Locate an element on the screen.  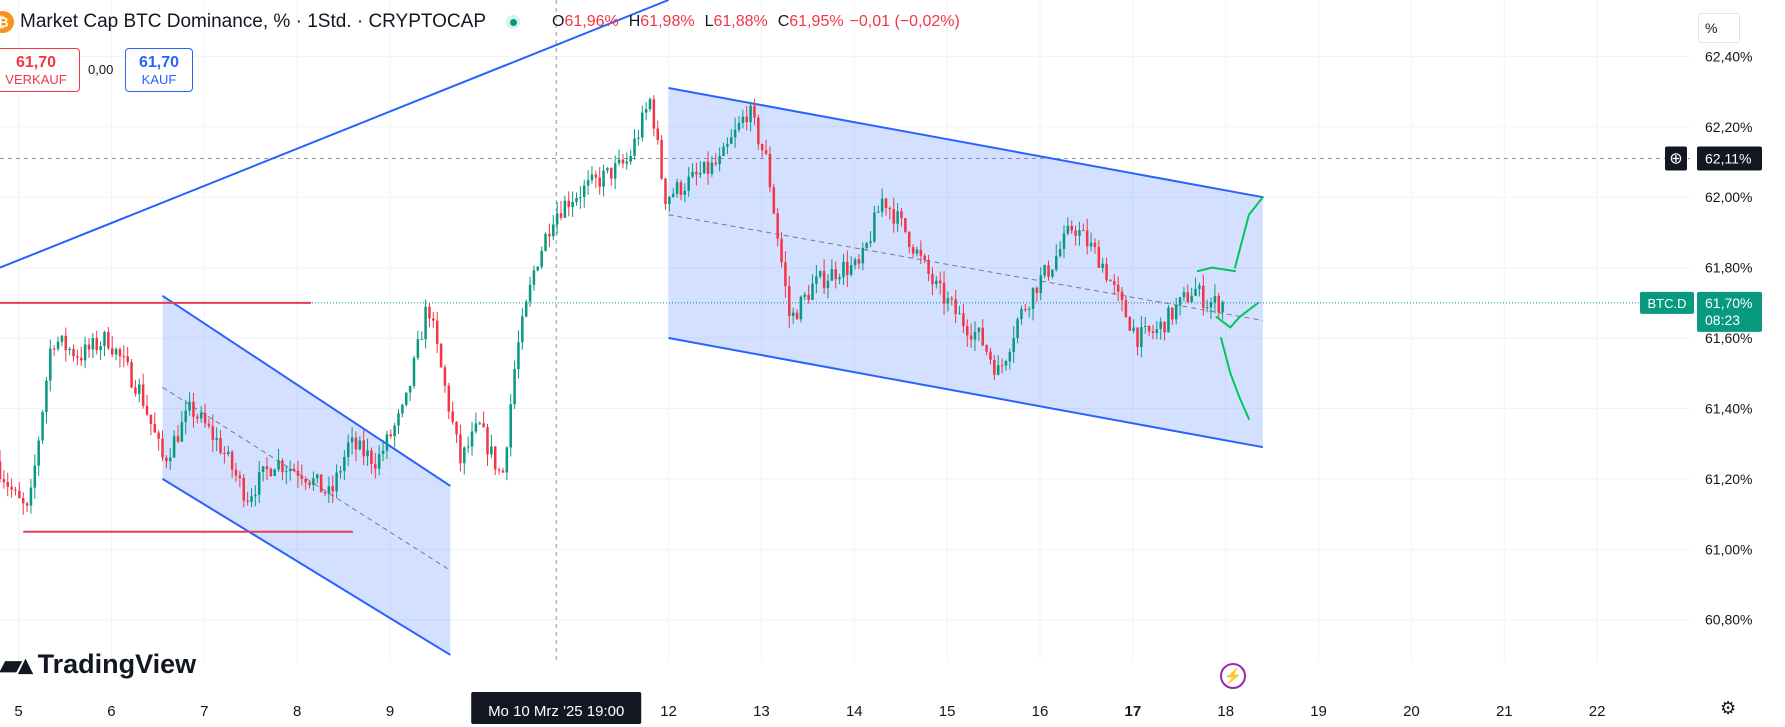
ohlc-value: 61,95% is located at coordinates (816, 21).